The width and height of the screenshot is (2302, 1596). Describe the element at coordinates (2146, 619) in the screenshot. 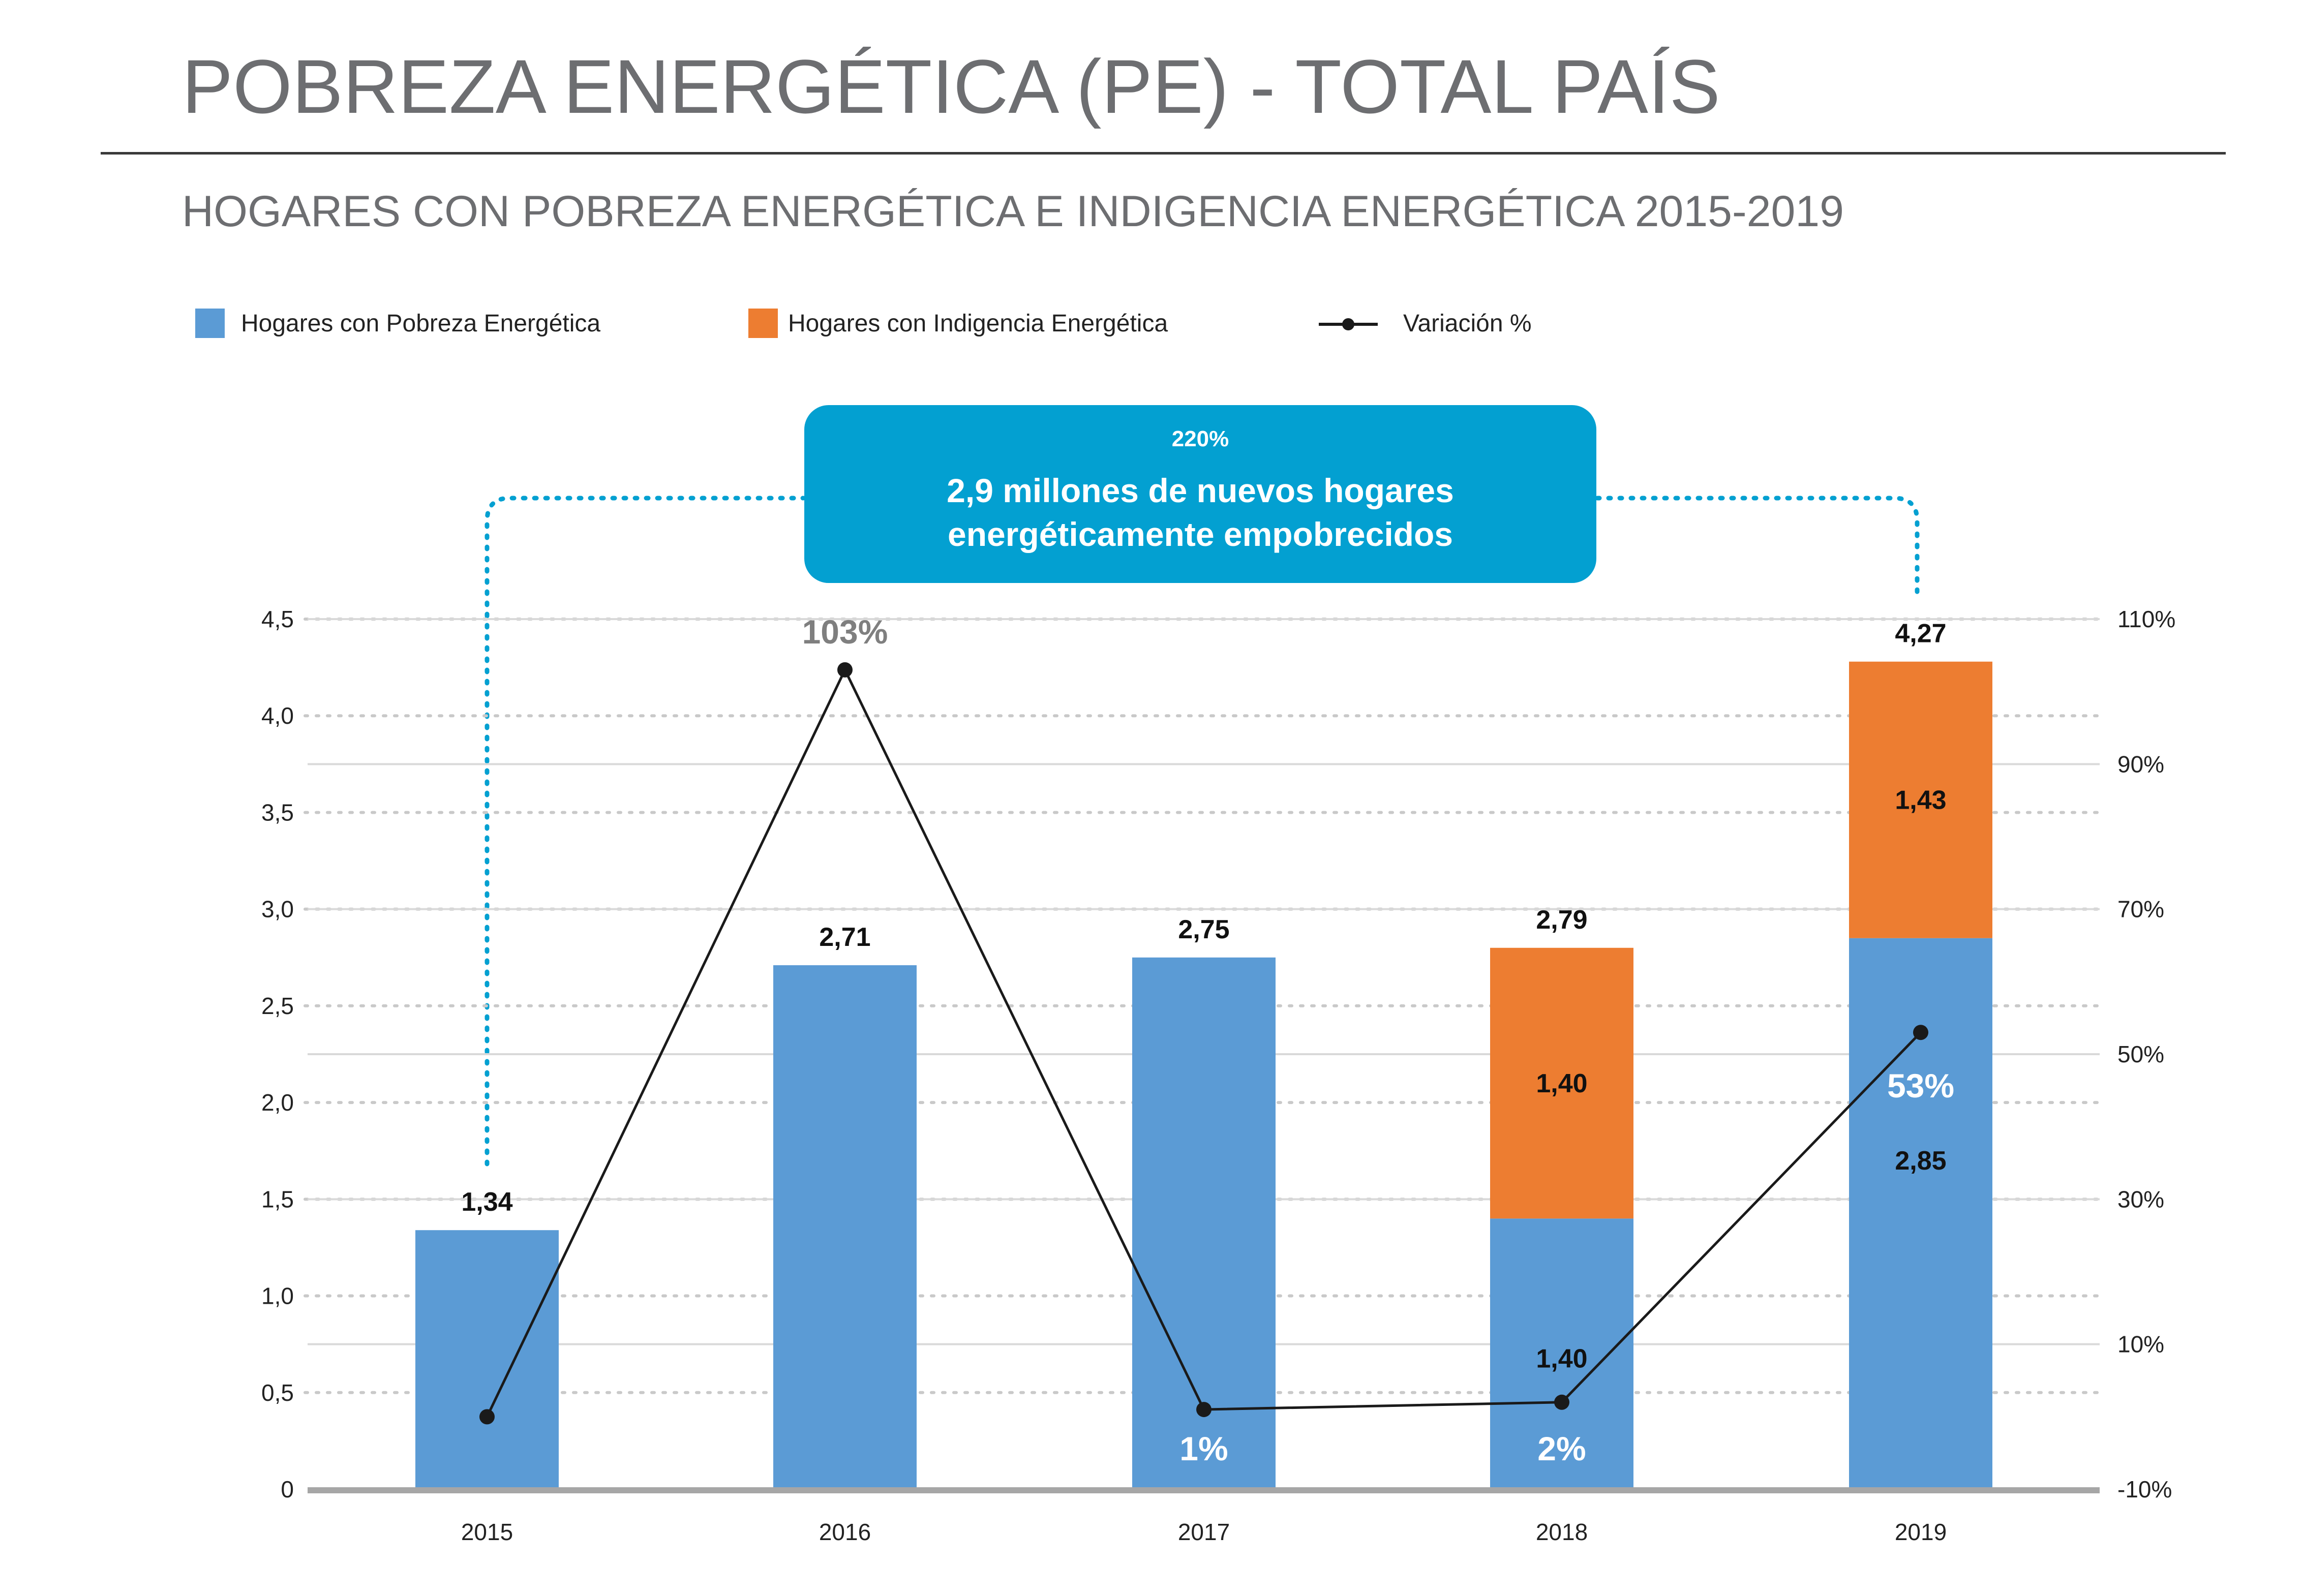

I see `y-right-tick-label: 110%` at that location.